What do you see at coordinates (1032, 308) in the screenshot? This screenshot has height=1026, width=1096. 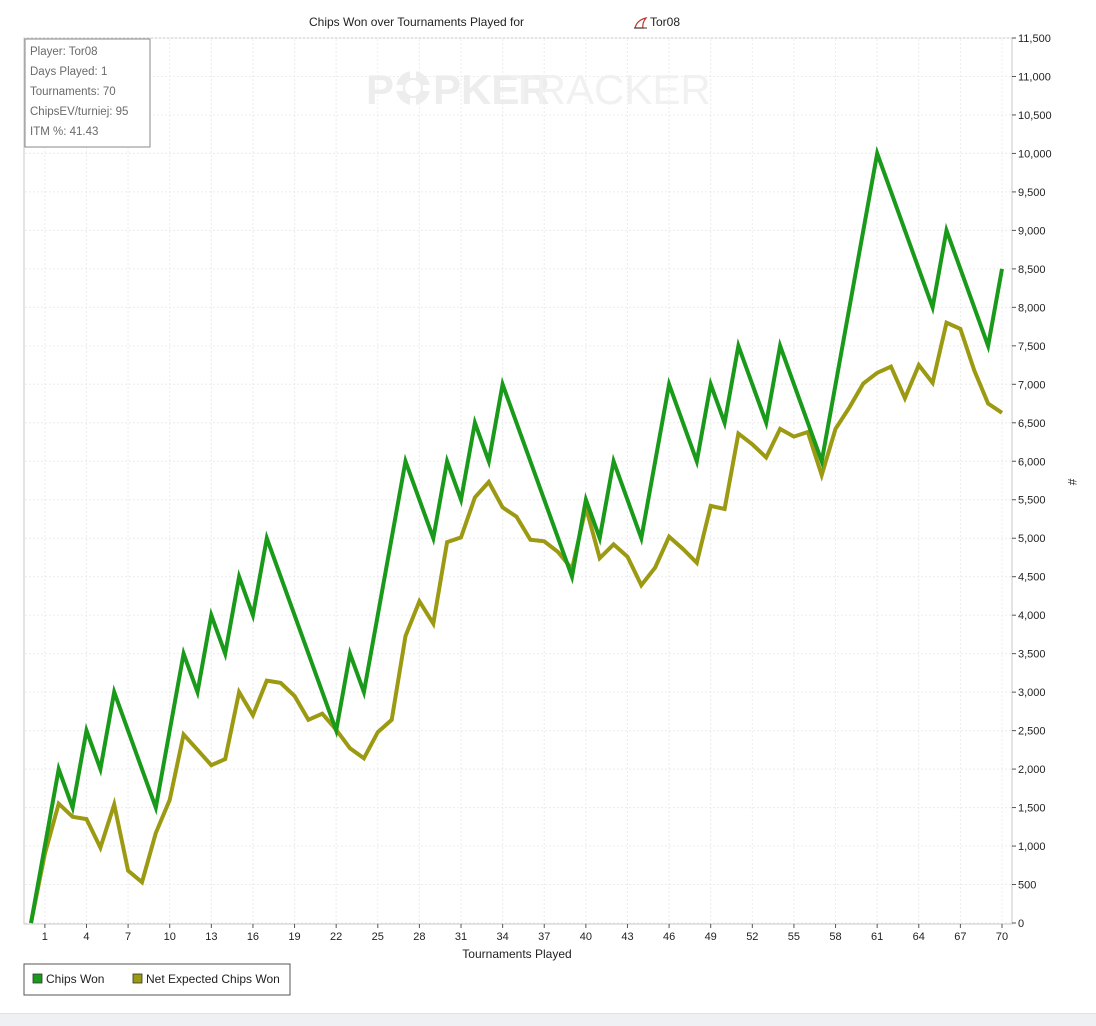 I see `y-tick-label: 8,000` at bounding box center [1032, 308].